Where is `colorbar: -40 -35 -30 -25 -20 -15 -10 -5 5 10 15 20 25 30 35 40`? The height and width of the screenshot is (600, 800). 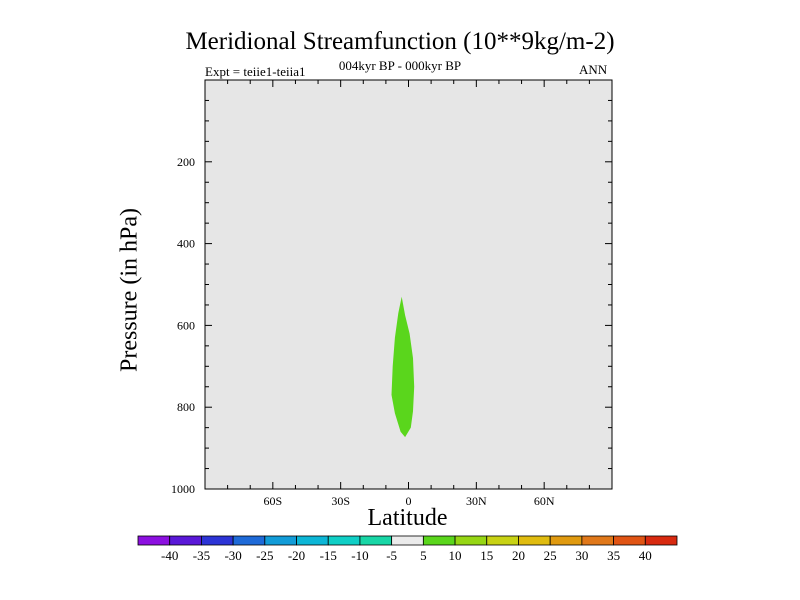 colorbar: -40 -35 -30 -25 -20 -15 -10 -5 5 10 15 20 25 30 35 40 is located at coordinates (407, 549).